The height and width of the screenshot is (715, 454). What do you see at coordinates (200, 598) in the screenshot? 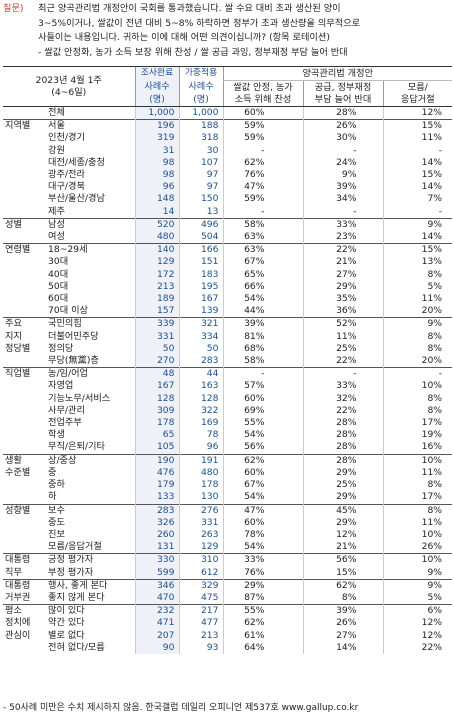
I see `cases-weighted: 475` at bounding box center [200, 598].